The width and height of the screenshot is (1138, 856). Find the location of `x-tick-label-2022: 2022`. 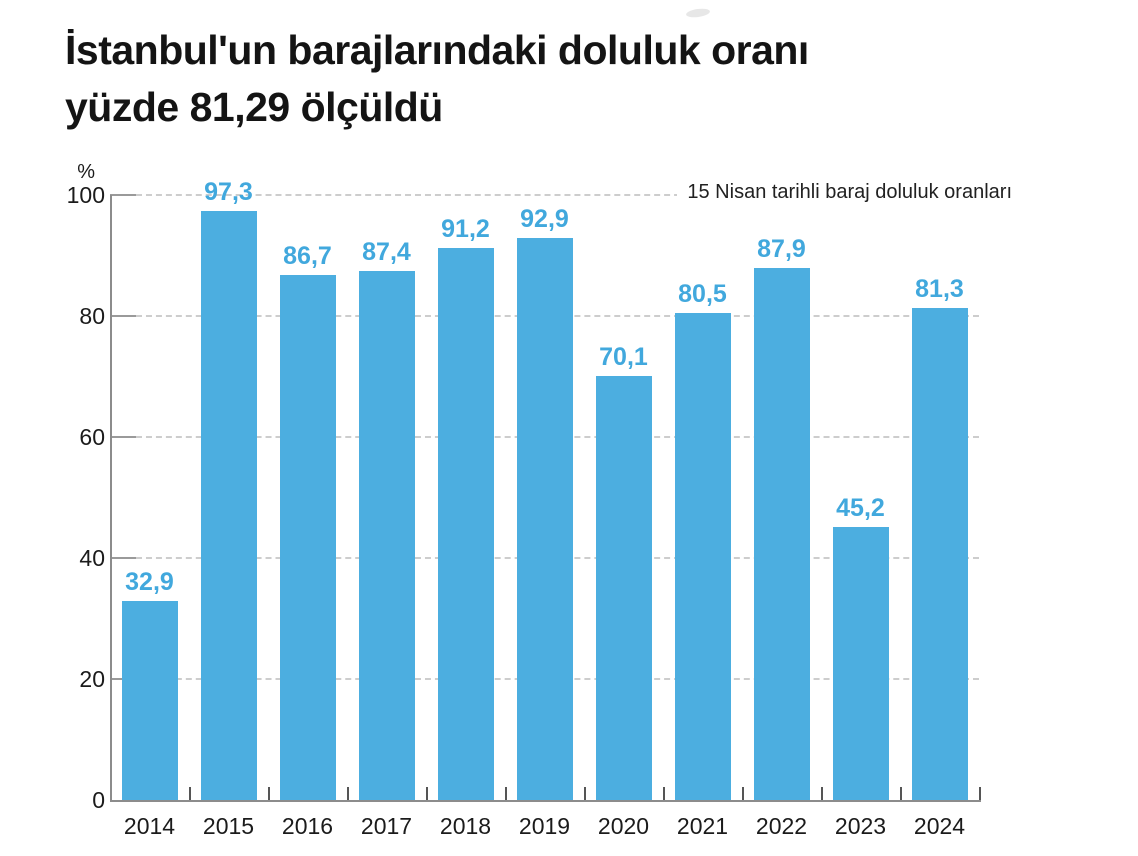

x-tick-label-2022: 2022 is located at coordinates (781, 826).